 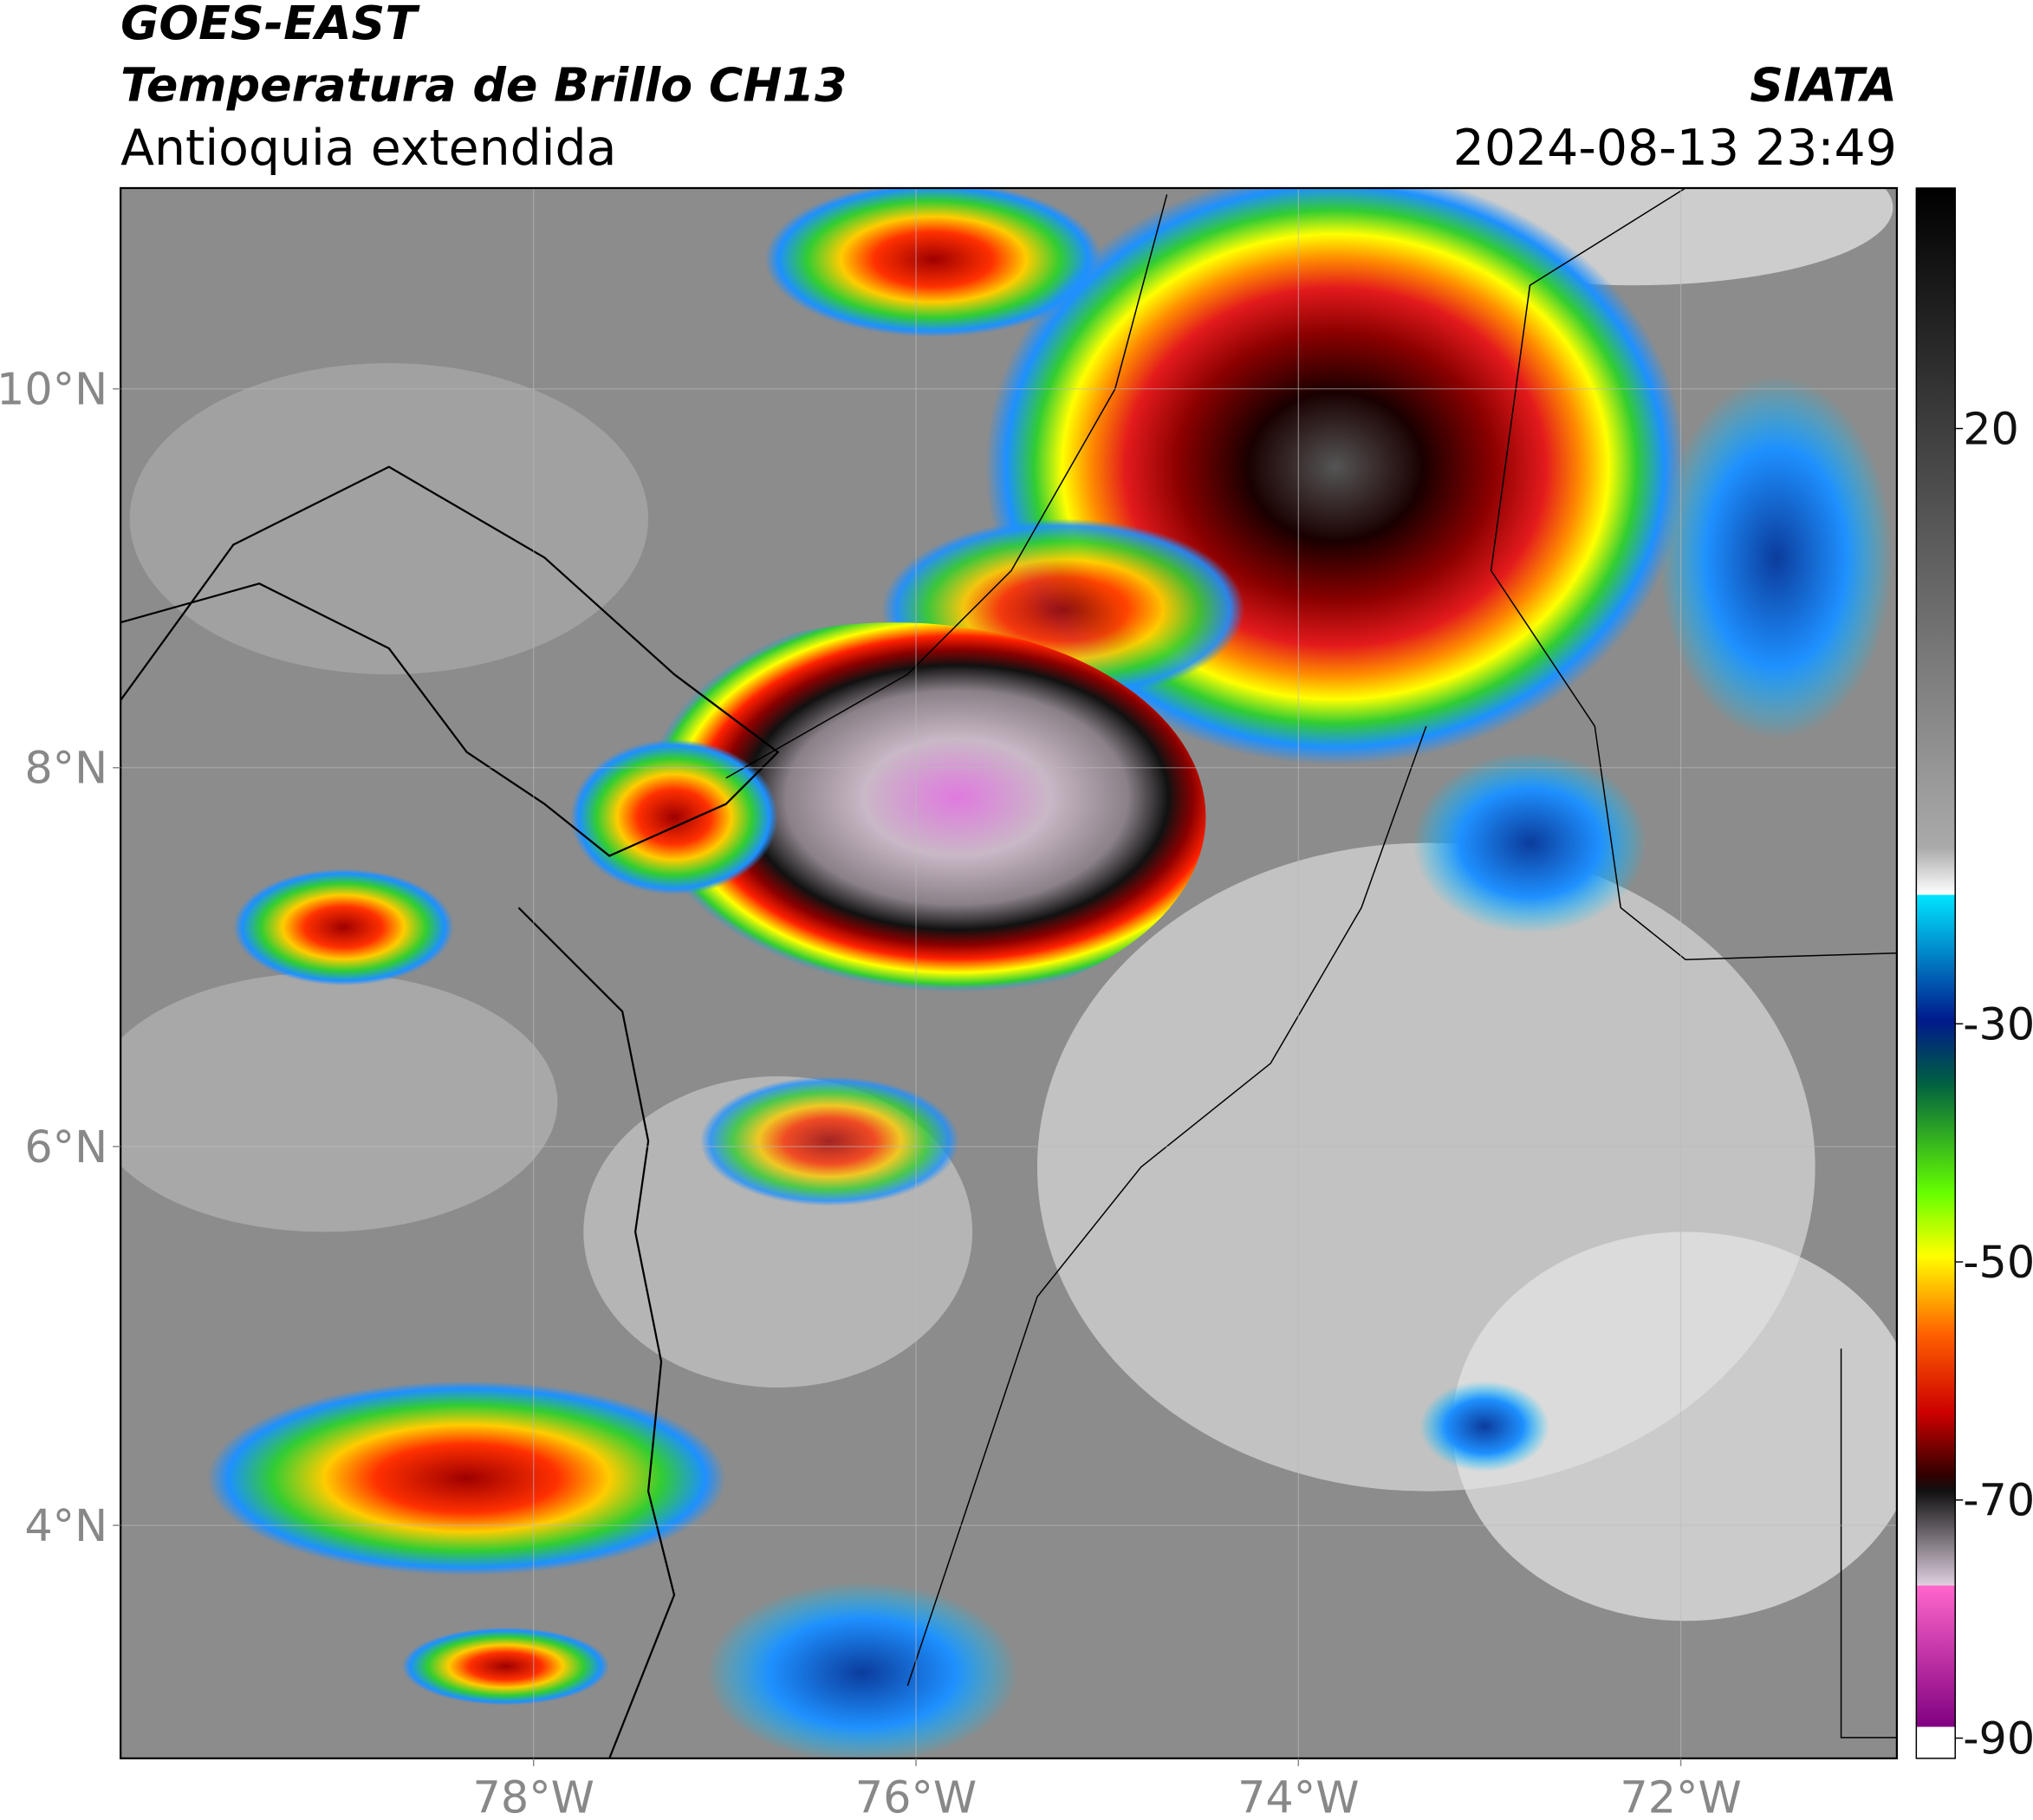 I want to click on lon-tick-label: 74°W, so click(x=1298, y=1796).